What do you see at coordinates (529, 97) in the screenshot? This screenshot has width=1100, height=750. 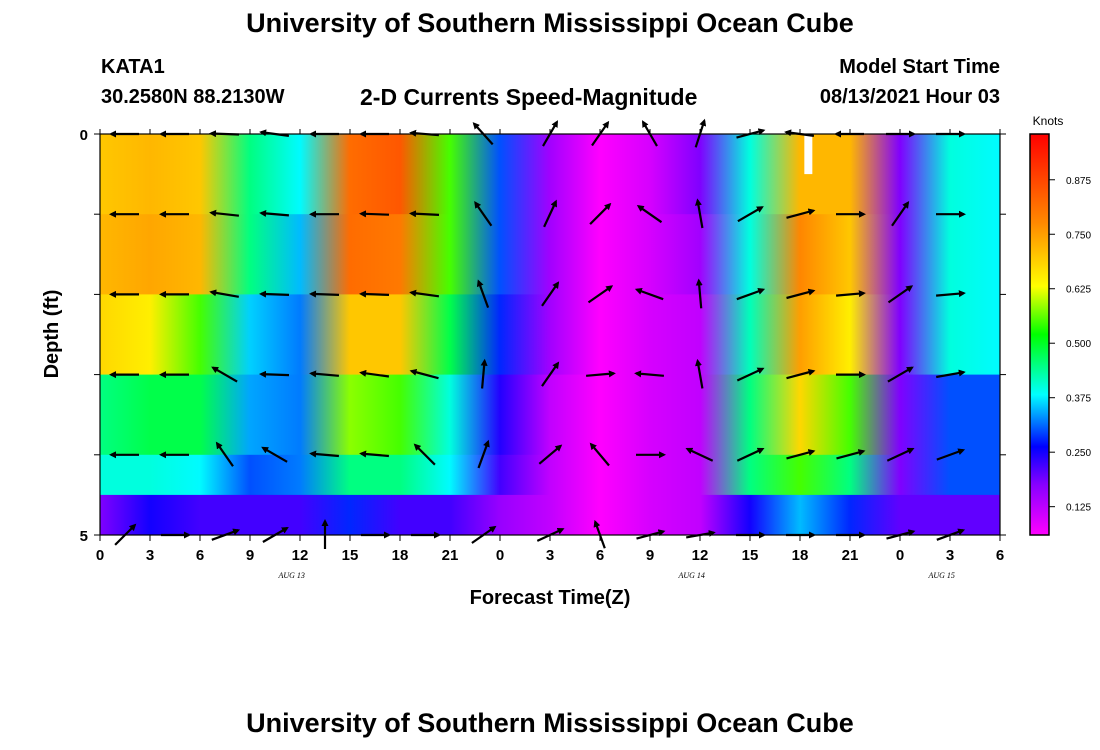 I see `chart-subtitle: 2-D Currents Speed-Magnitude` at bounding box center [529, 97].